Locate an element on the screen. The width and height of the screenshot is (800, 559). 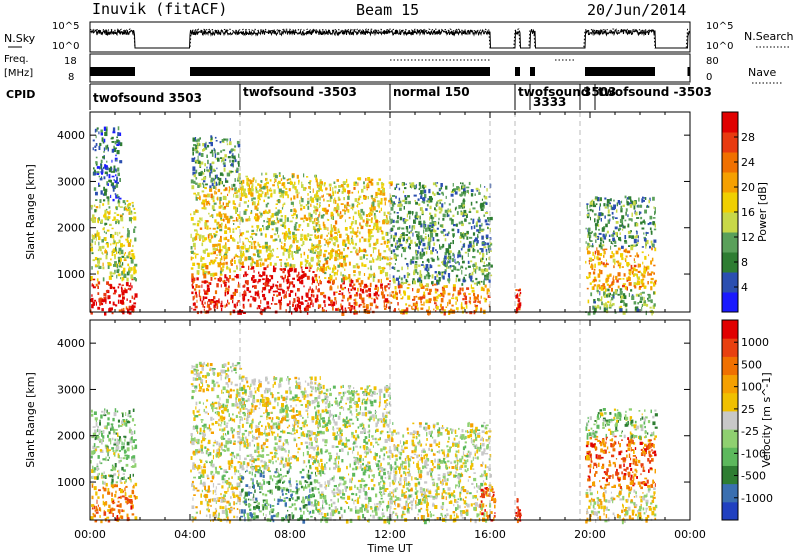
power-ytick-label: 3000 is located at coordinates (71, 181).